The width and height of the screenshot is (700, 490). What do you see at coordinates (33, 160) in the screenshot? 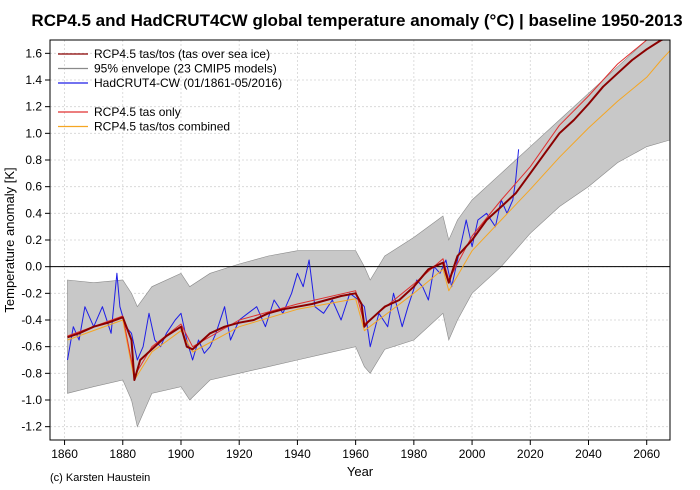
I see `y-tick-label: 0.8` at bounding box center [33, 160].